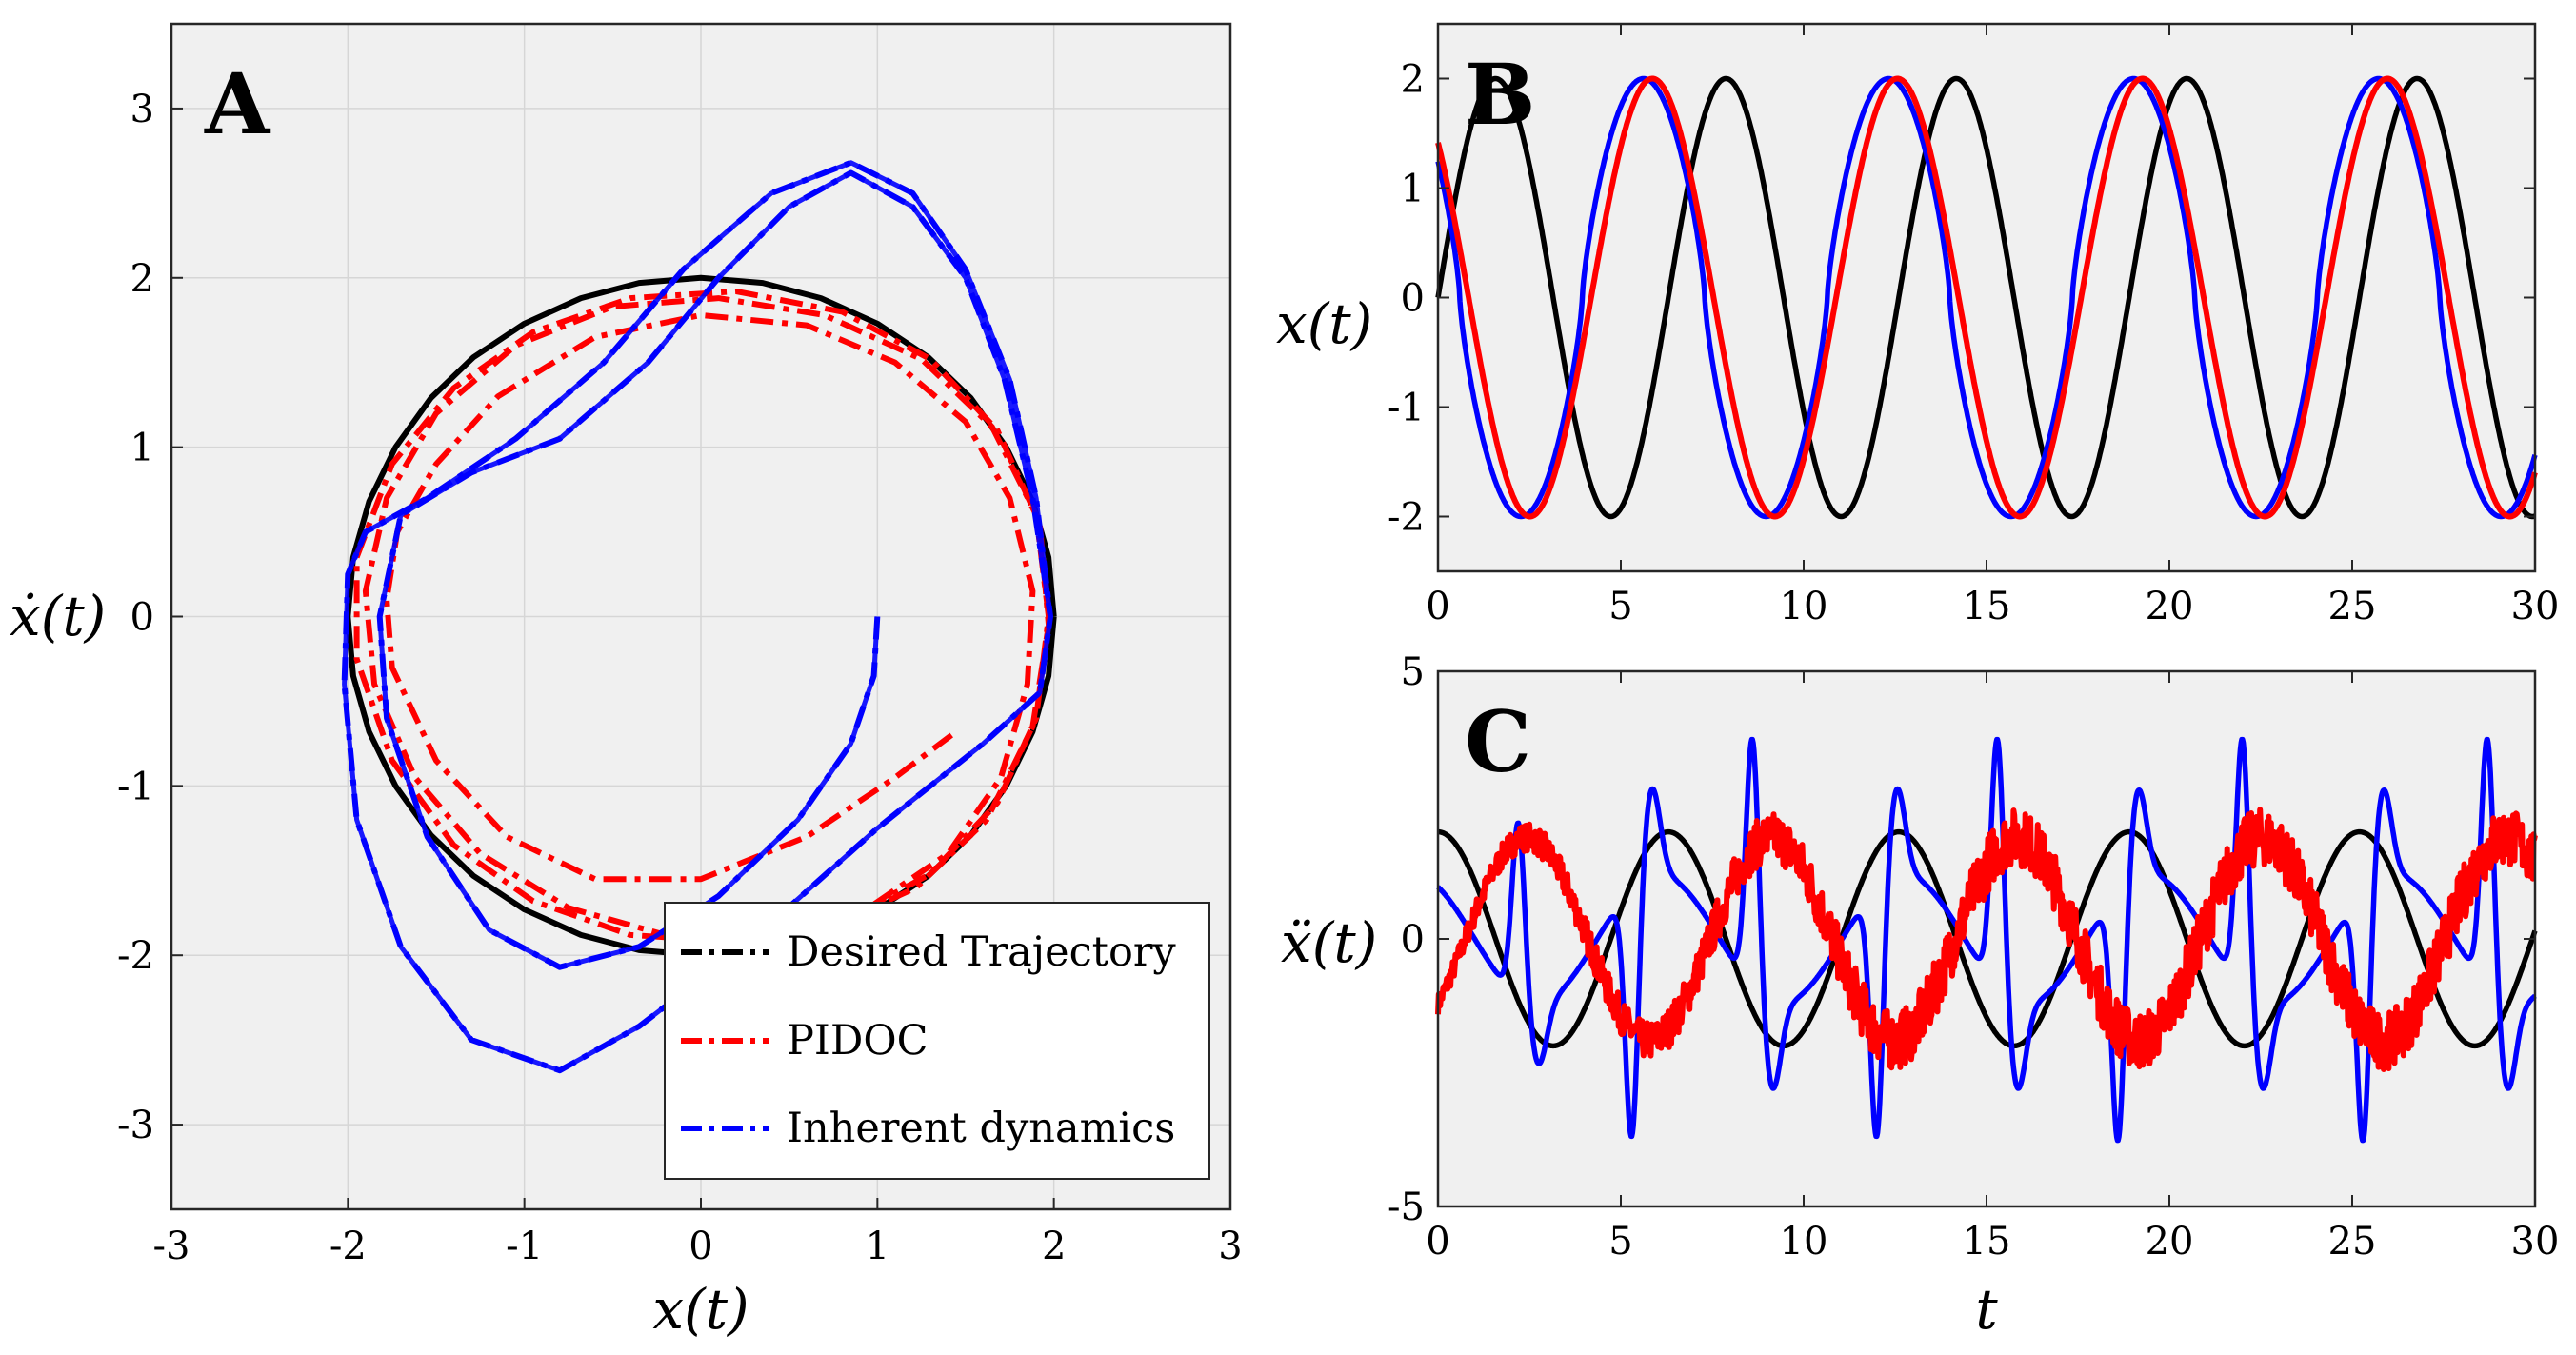  What do you see at coordinates (2535, 1242) in the screenshot?
I see `panel-c-xtick-label: 30` at bounding box center [2535, 1242].